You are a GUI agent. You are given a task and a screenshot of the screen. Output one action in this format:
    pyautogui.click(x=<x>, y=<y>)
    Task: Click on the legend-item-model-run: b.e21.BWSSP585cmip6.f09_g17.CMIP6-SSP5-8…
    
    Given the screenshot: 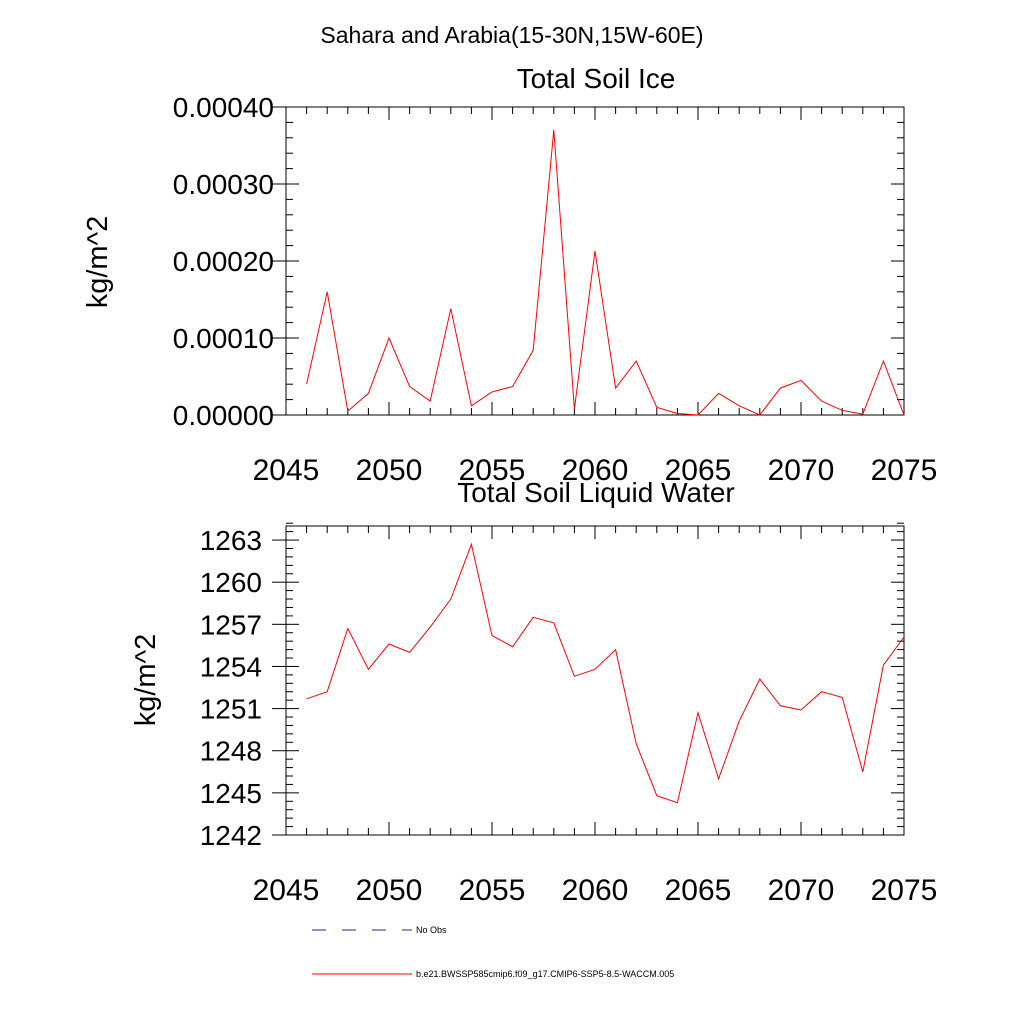 What is the action you would take?
    pyautogui.click(x=493, y=974)
    